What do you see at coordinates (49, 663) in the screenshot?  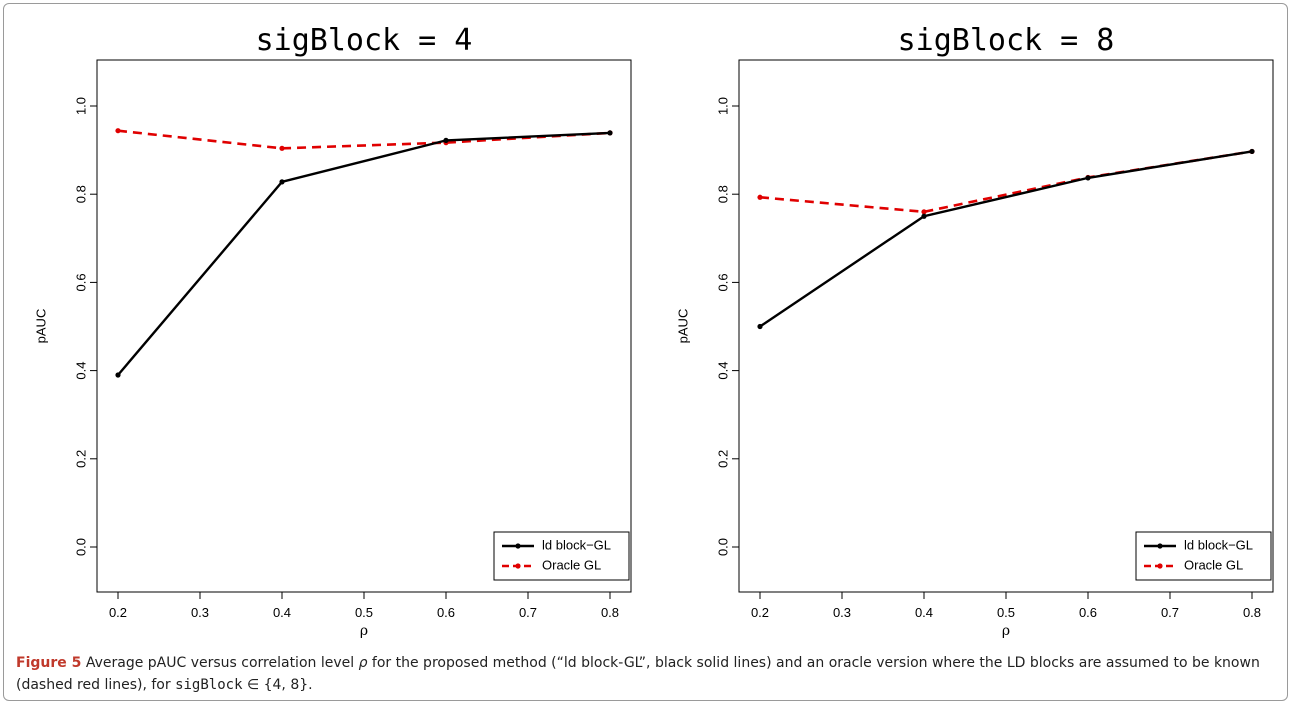 I see `figure-label: Figure 5` at bounding box center [49, 663].